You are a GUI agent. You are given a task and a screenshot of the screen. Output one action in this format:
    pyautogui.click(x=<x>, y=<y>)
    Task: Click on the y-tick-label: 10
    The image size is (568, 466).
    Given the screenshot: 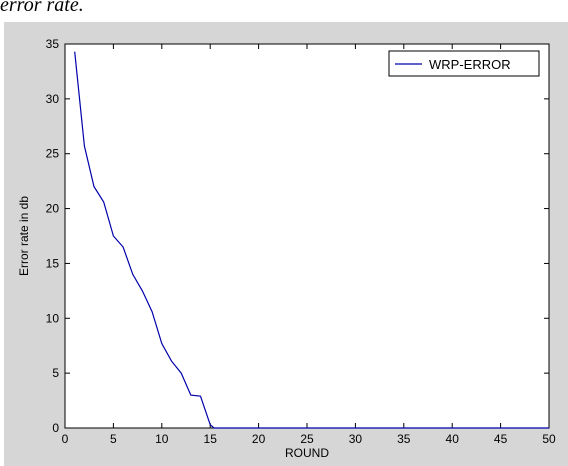 What is the action you would take?
    pyautogui.click(x=53, y=318)
    